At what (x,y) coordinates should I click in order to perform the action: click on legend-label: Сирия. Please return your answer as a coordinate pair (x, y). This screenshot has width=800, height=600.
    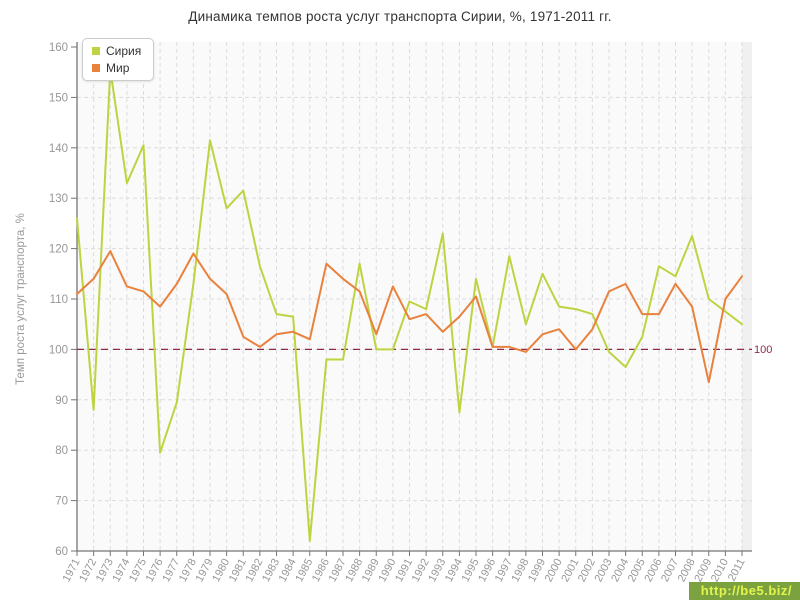
    Looking at the image, I should click on (124, 51).